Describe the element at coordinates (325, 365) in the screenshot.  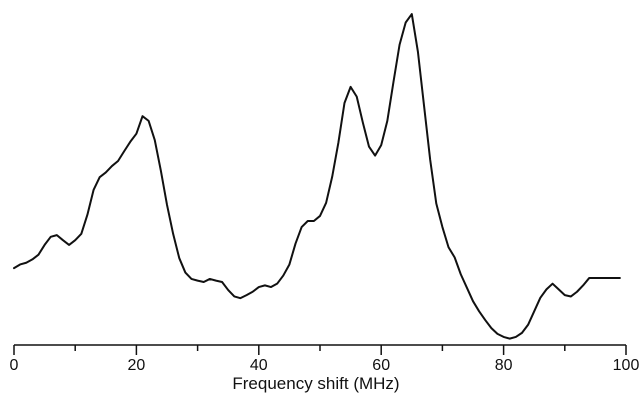
I see `x-axis-tick-labels: 0 20 40 60 80 100` at that location.